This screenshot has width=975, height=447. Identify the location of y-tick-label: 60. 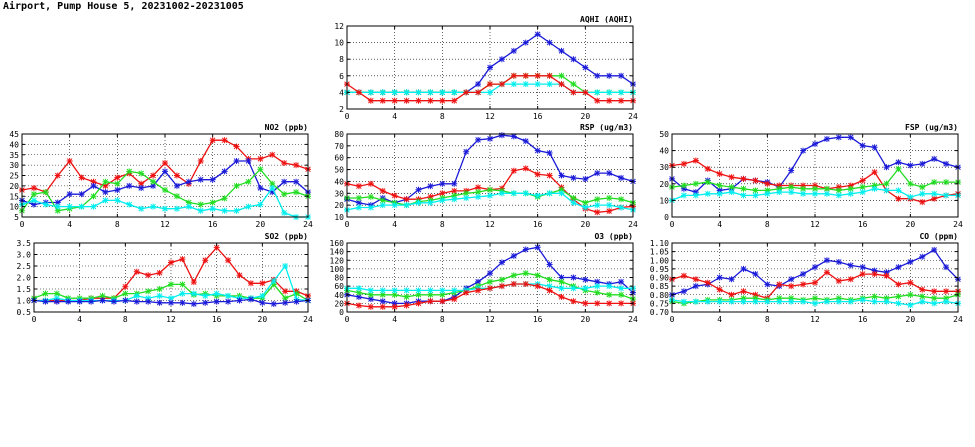
(339, 158).